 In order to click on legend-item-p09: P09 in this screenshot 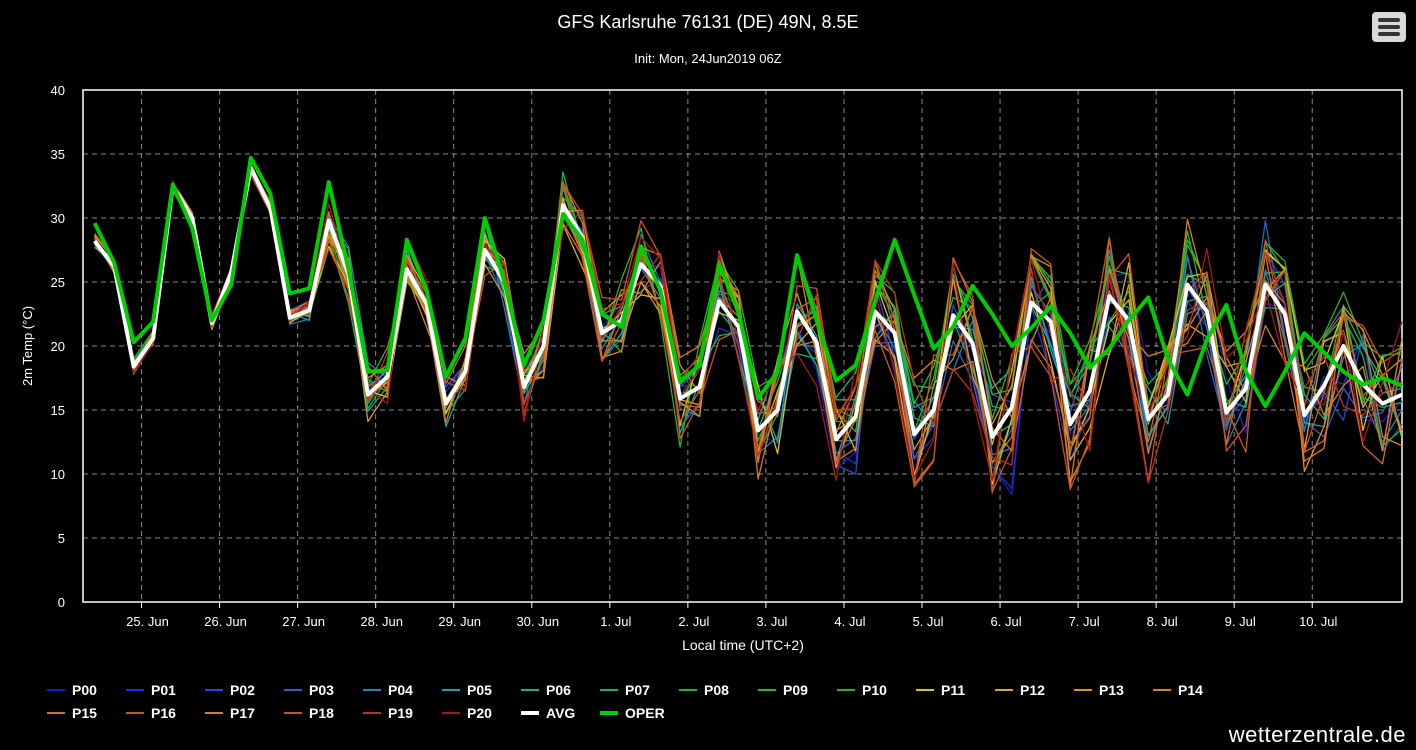, I will do `click(783, 690)`.